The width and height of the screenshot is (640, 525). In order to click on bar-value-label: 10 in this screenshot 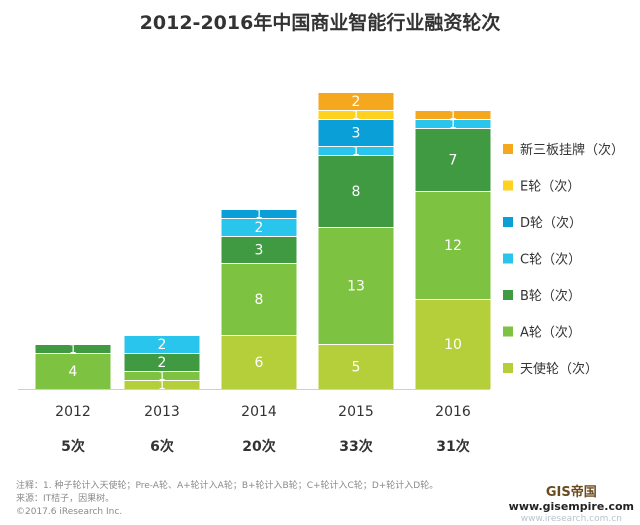, I will do `click(453, 345)`.